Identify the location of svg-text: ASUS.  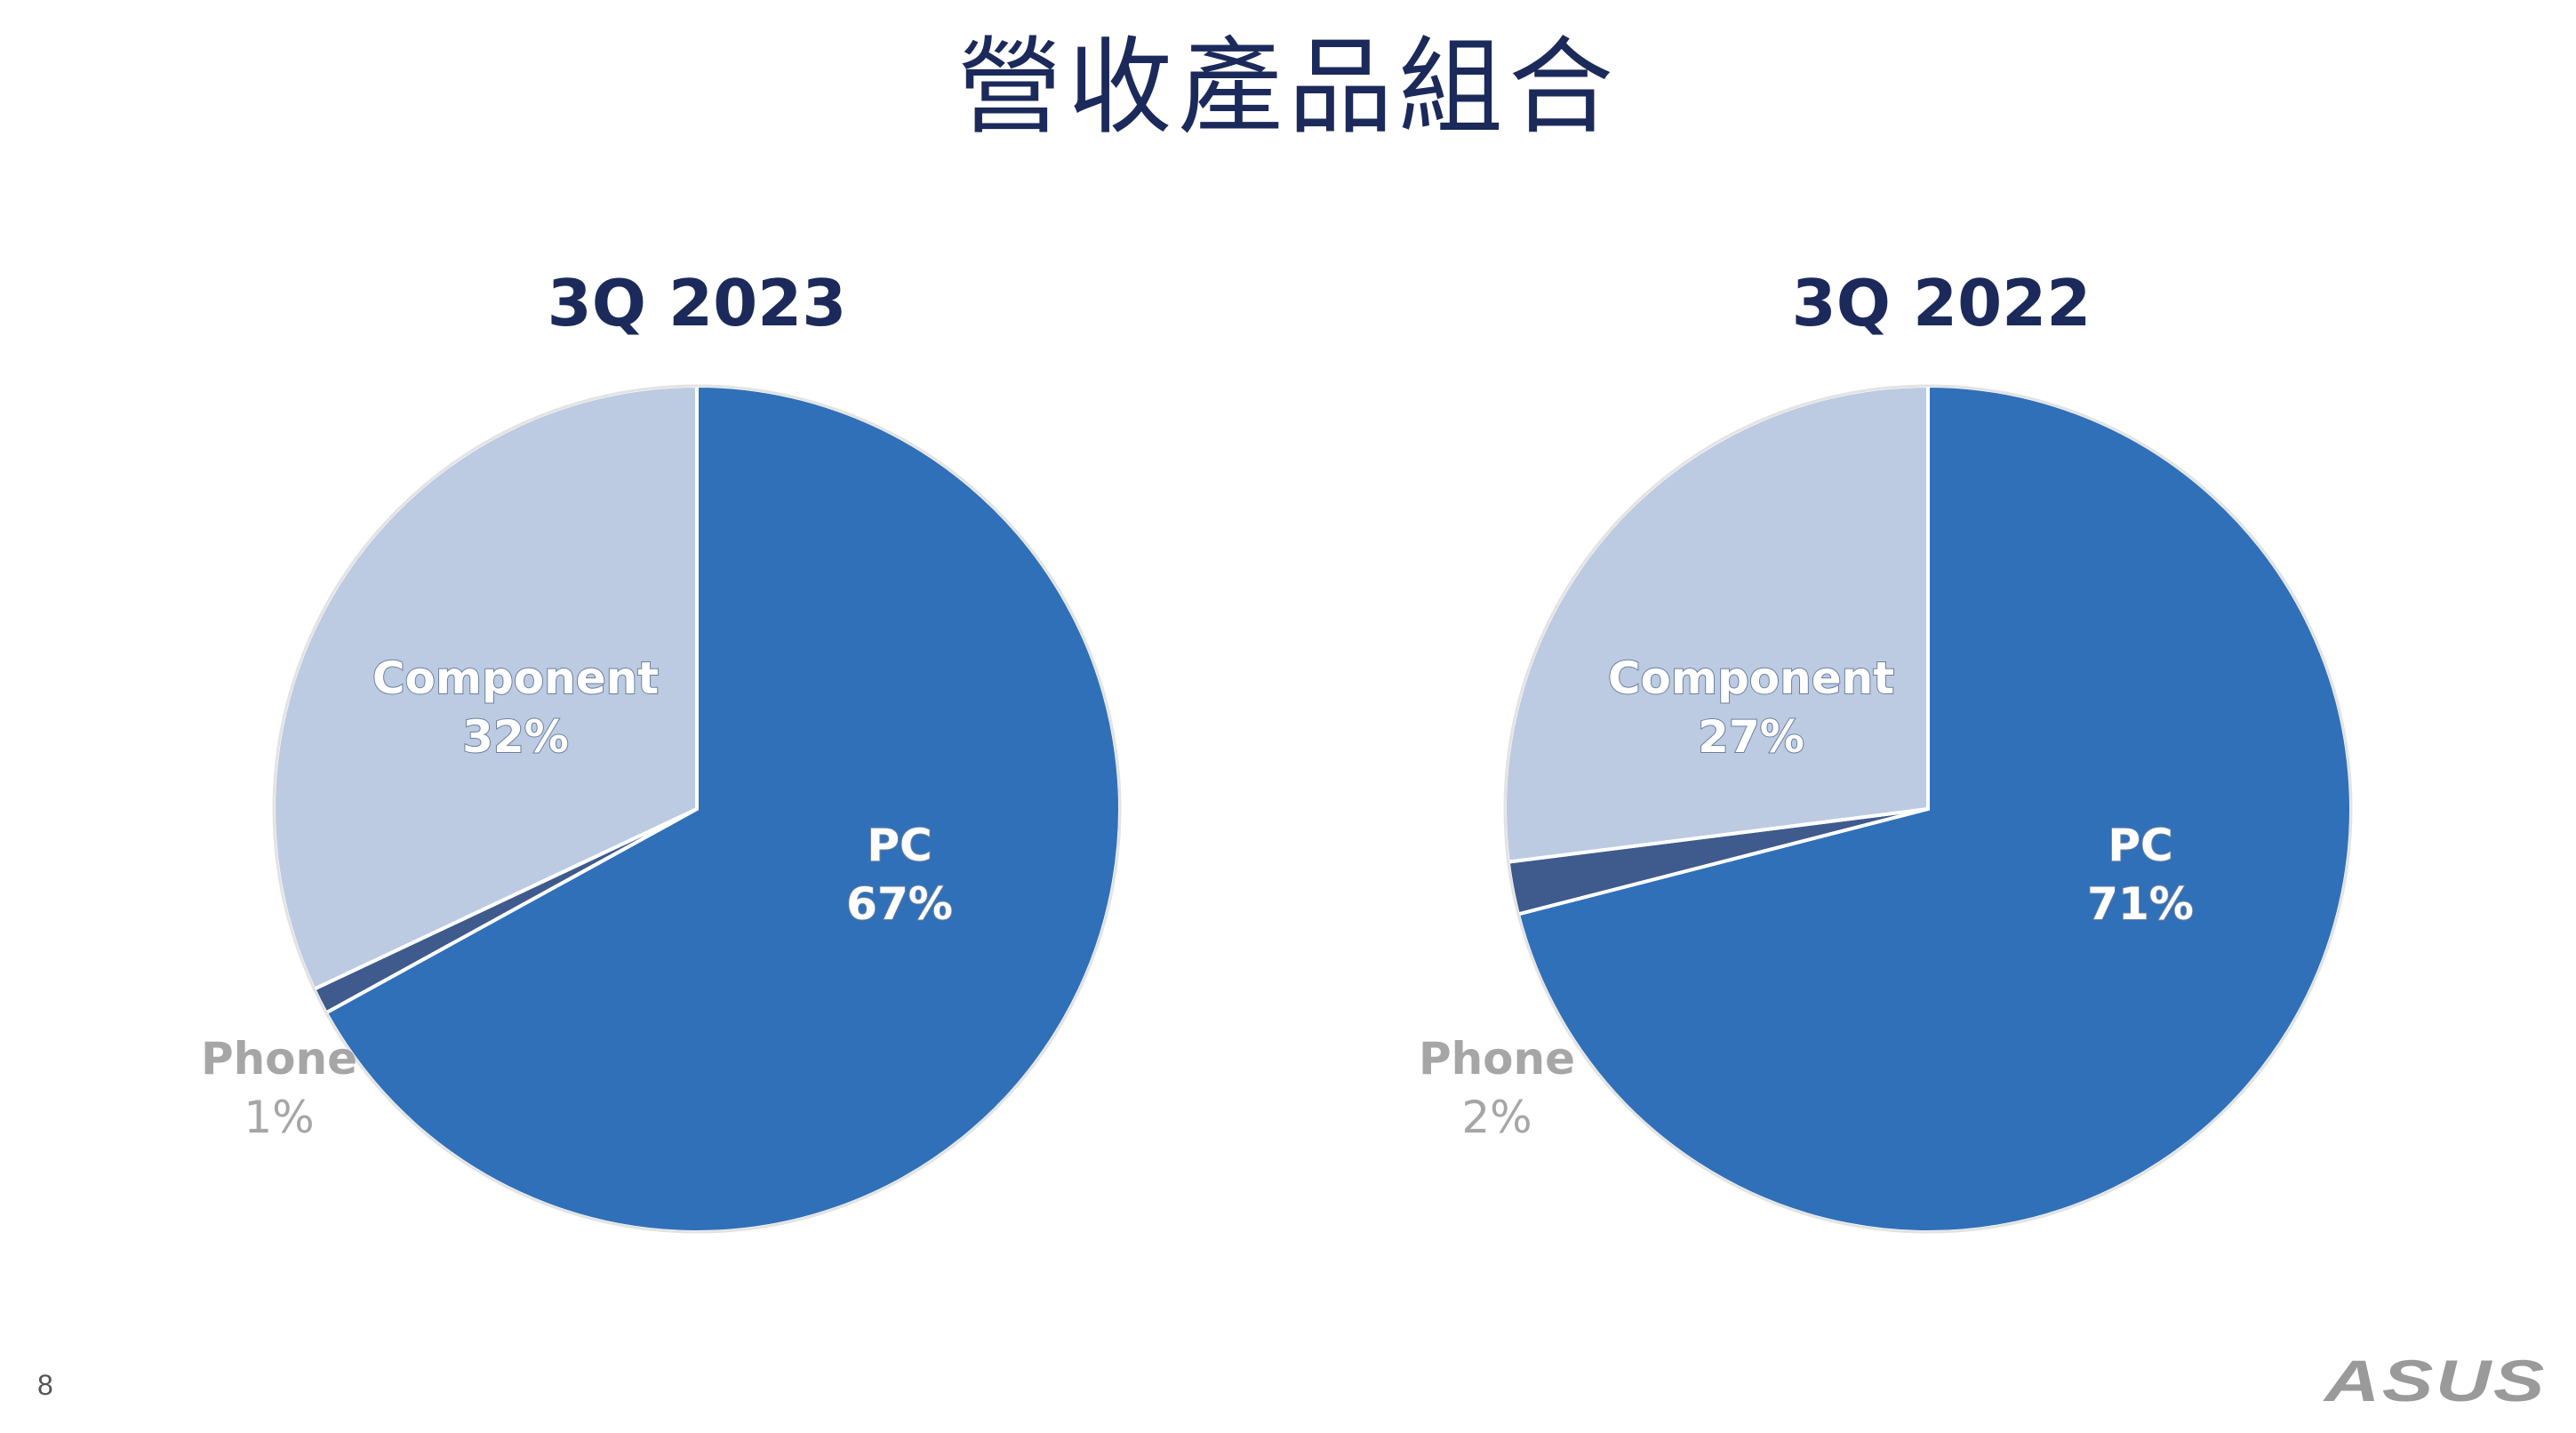
(2434, 1381).